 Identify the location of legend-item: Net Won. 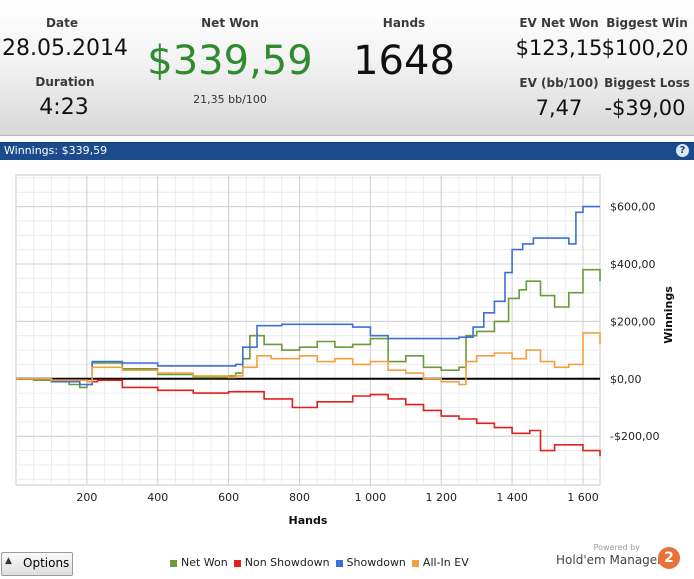
(199, 562).